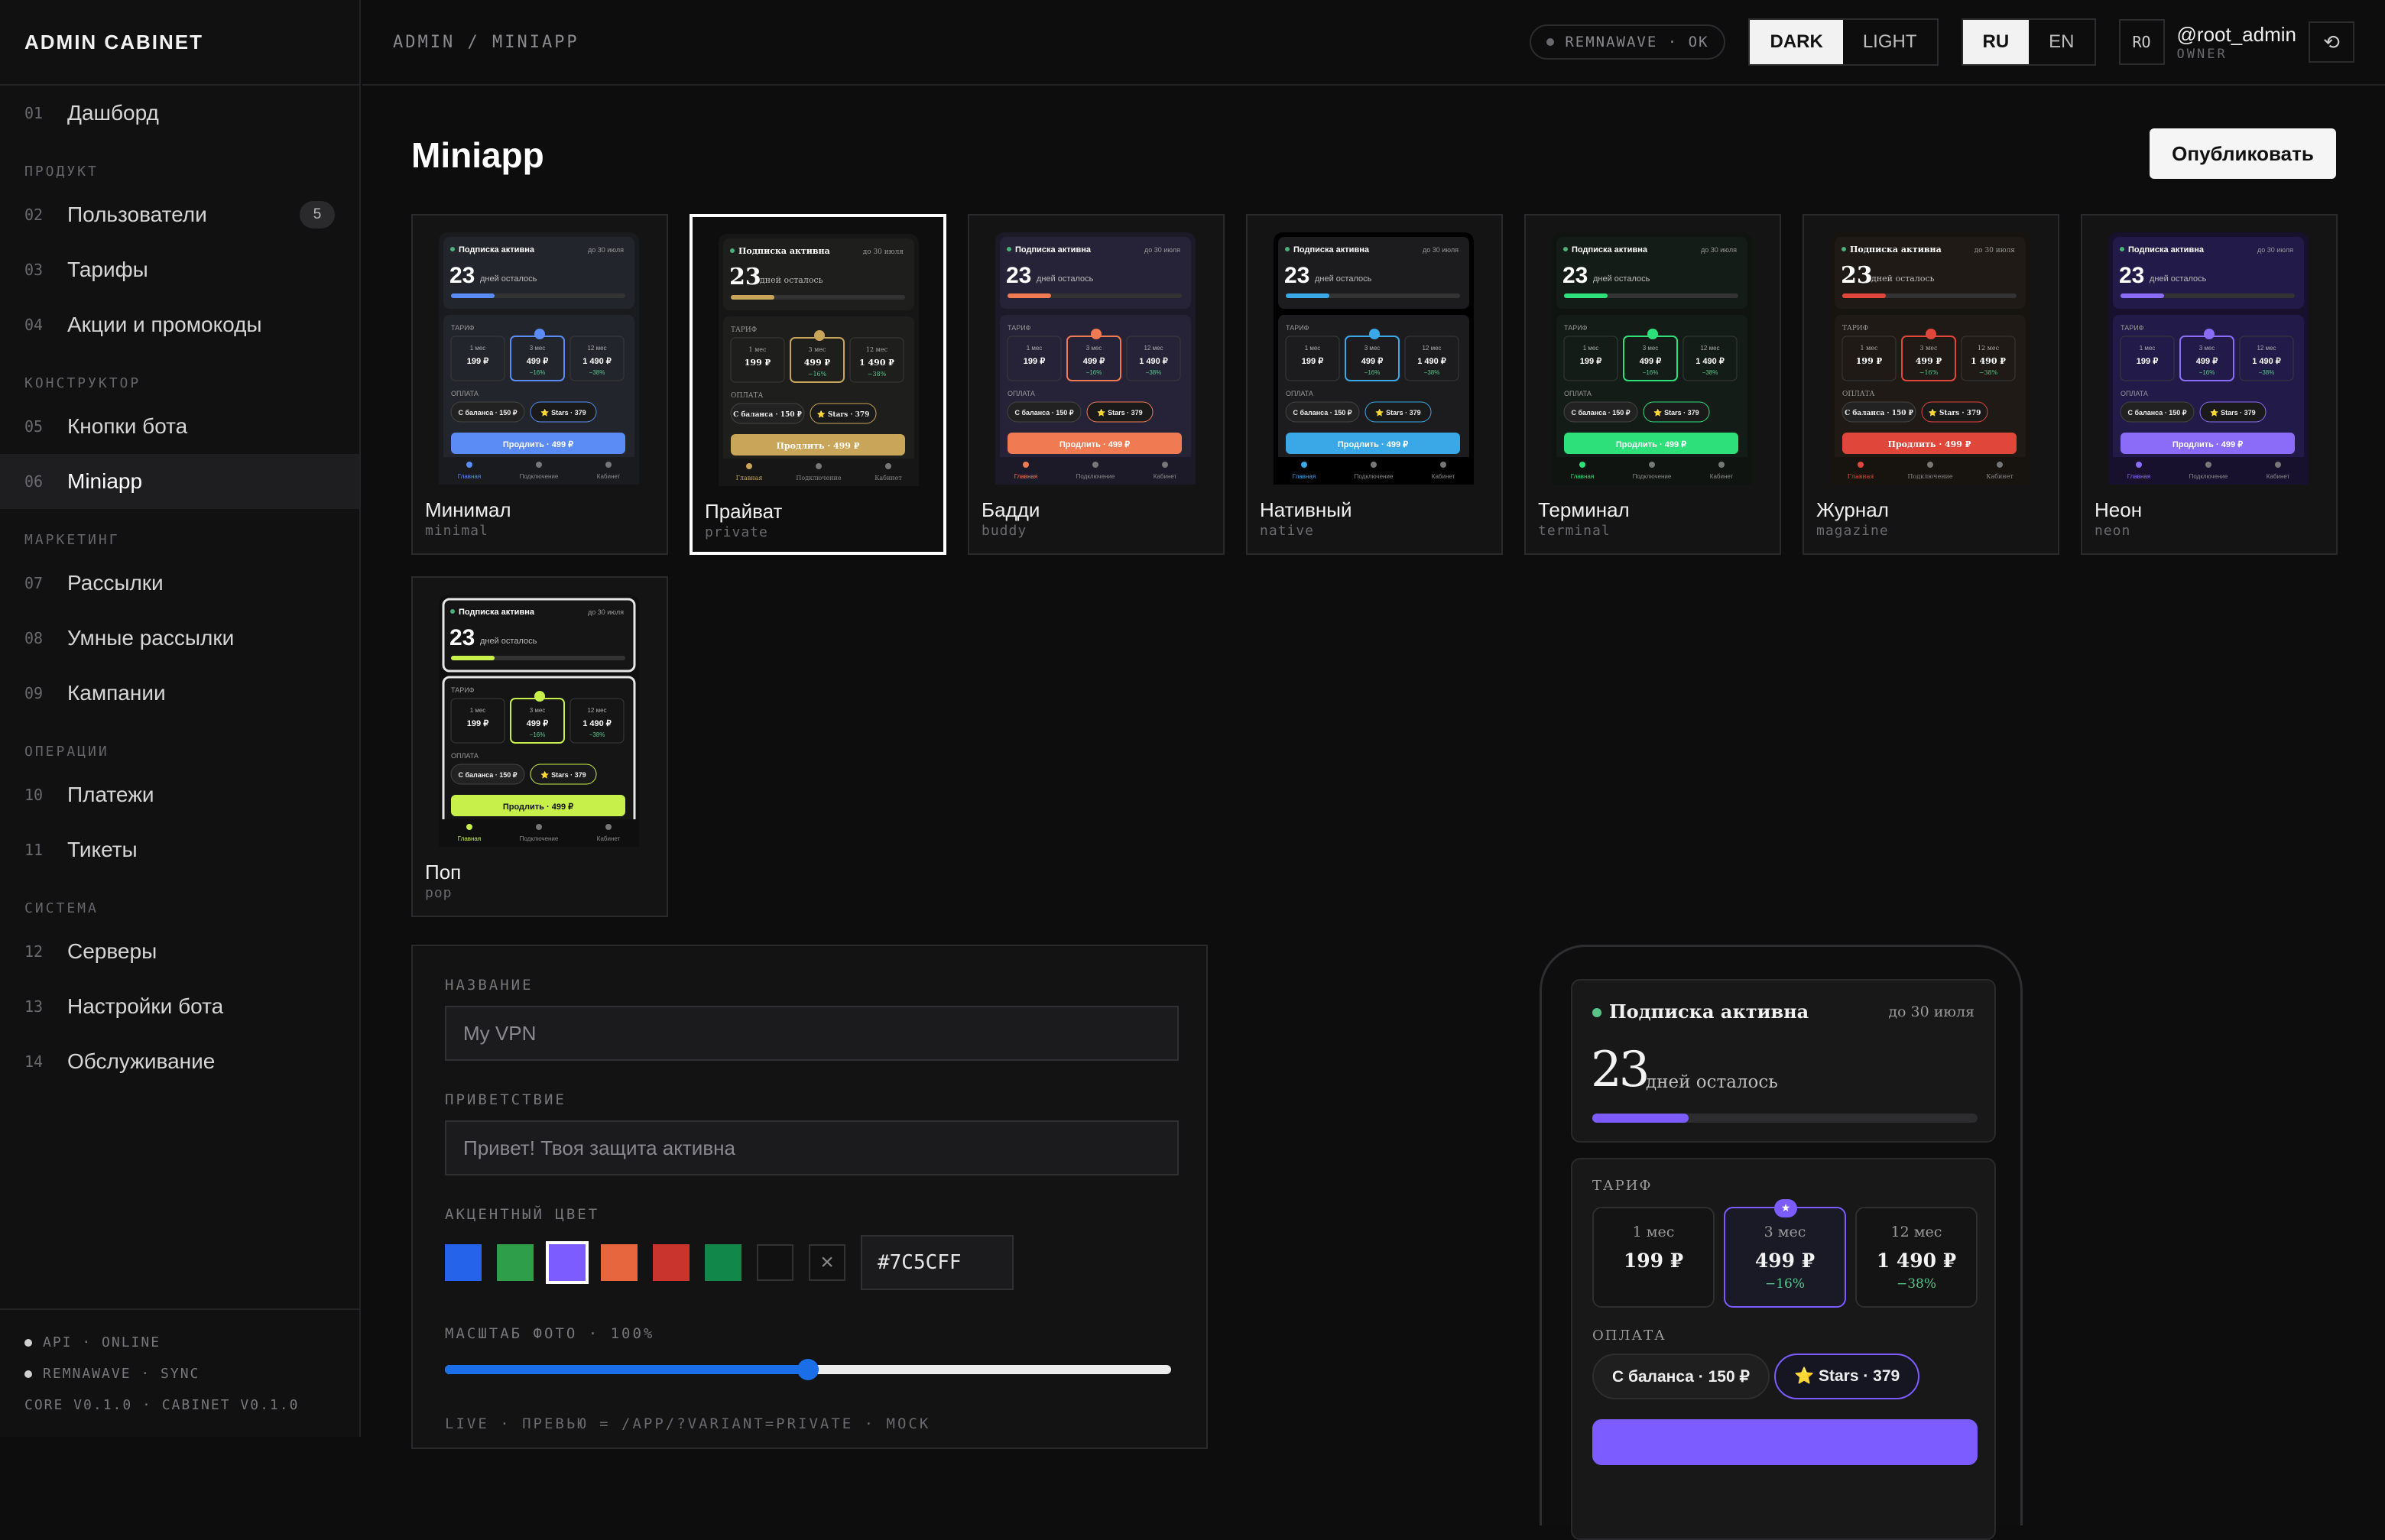  Describe the element at coordinates (809, 985) in the screenshot. I see `name-label: НАЗВАНИЕ` at that location.